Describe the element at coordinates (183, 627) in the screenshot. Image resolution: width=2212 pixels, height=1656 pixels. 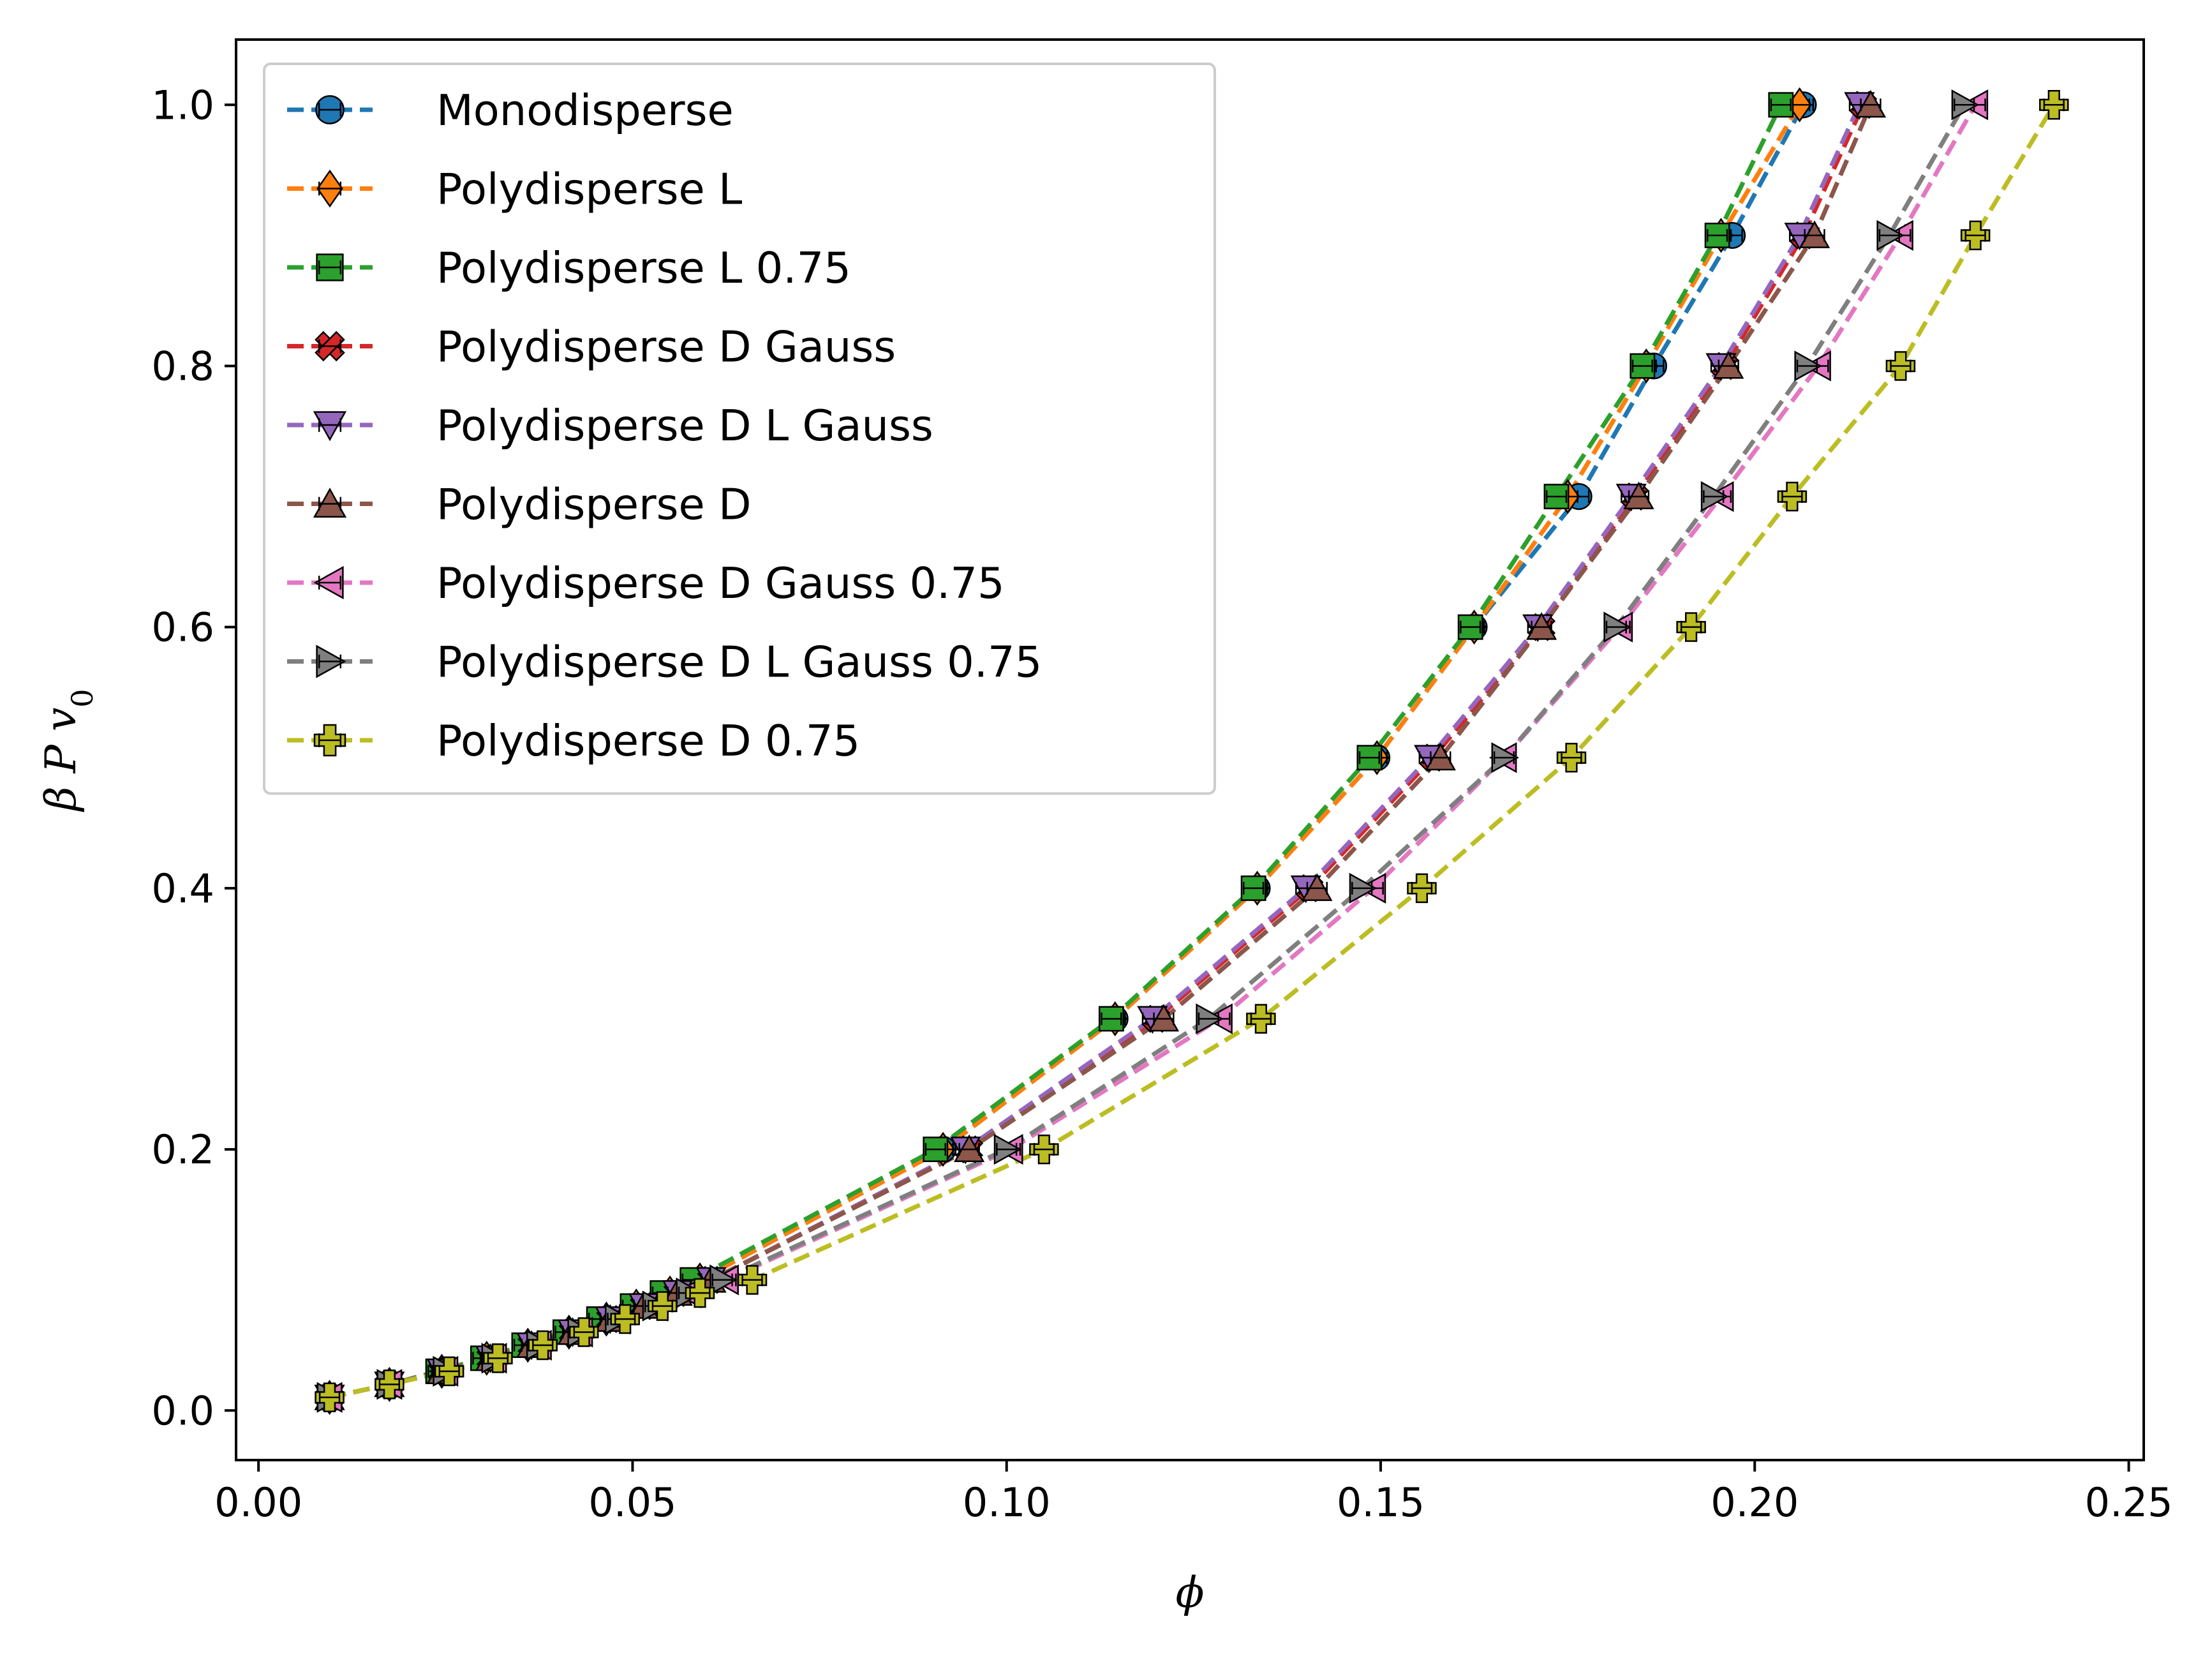
I see `y-tick-label: 0.6` at that location.